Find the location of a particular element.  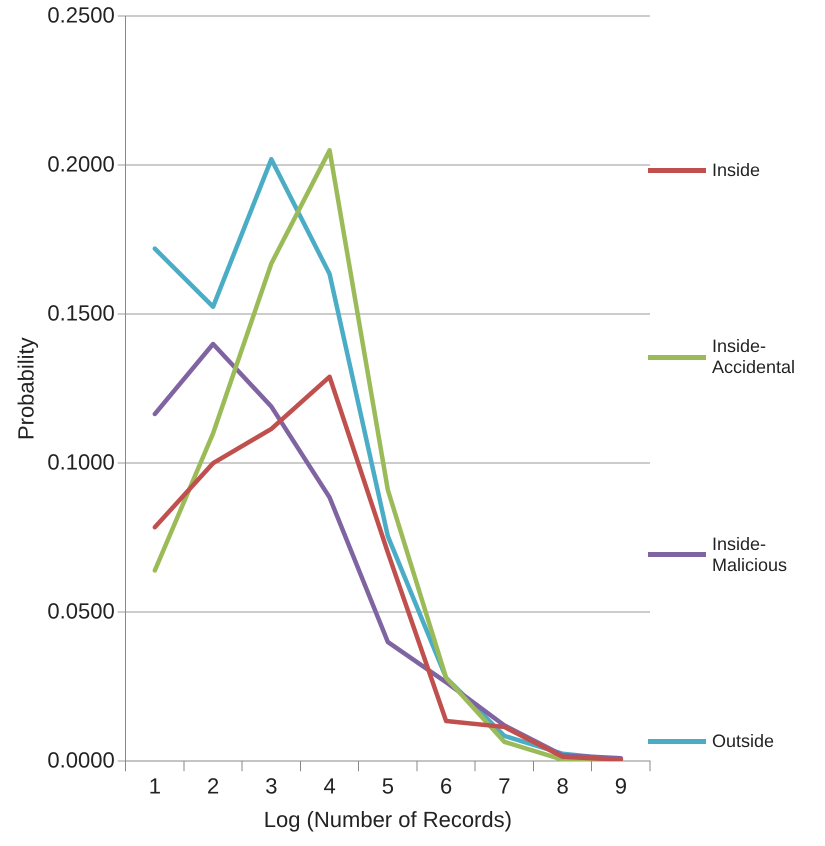

x-tick-label: 8 is located at coordinates (562, 785).